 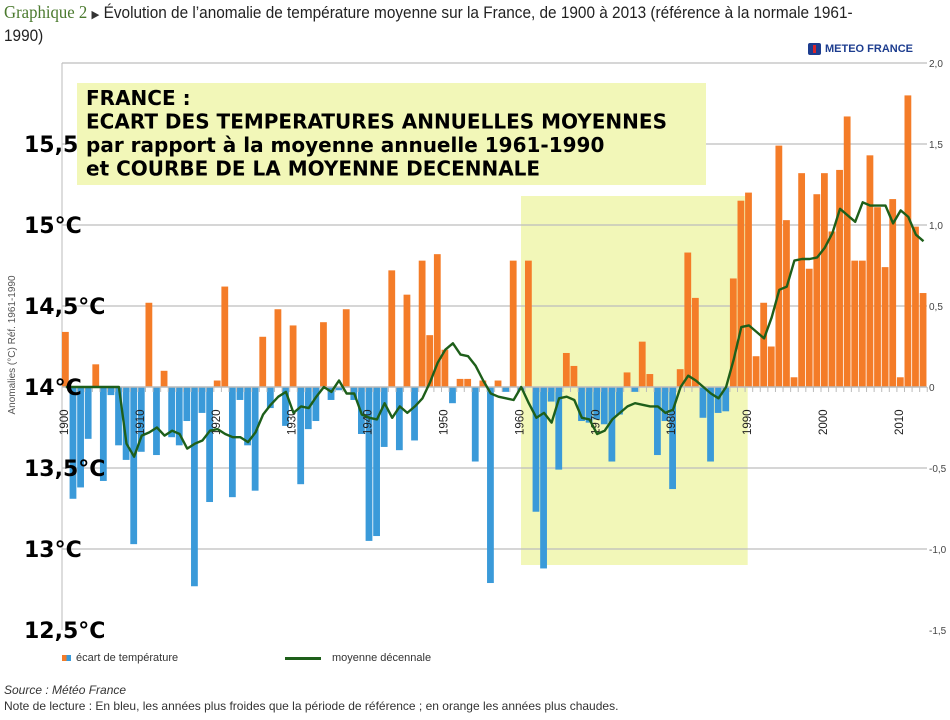 I want to click on x-tick-label: 1920, so click(x=217, y=422).